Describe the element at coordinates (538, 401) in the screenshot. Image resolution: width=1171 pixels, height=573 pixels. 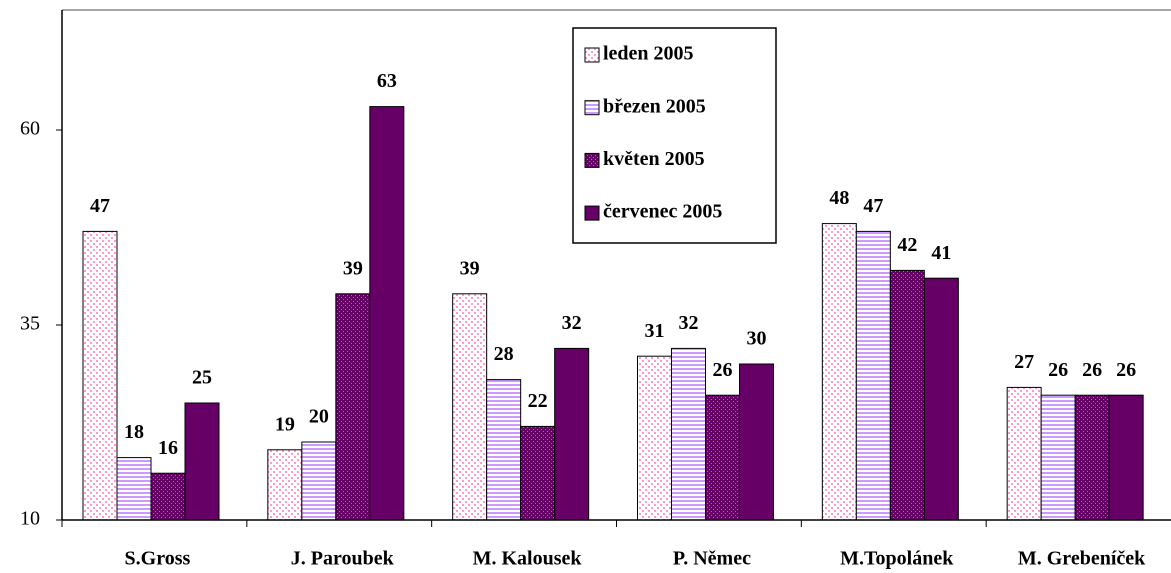
I see `value-label: 22` at that location.